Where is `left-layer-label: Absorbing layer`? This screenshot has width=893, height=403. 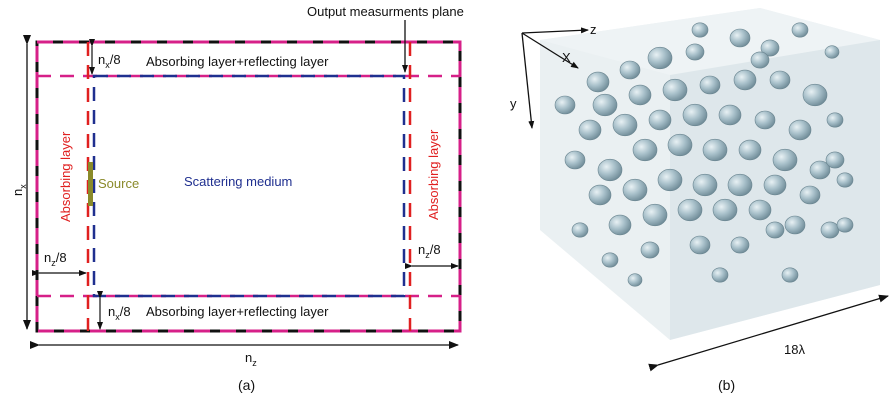
left-layer-label: Absorbing layer is located at coordinates (65, 176).